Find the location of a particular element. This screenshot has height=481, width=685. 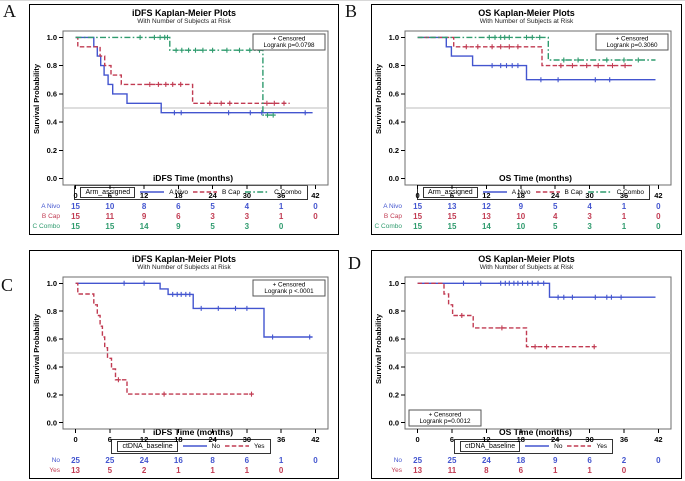

series-c-combo is located at coordinates (175, 76).